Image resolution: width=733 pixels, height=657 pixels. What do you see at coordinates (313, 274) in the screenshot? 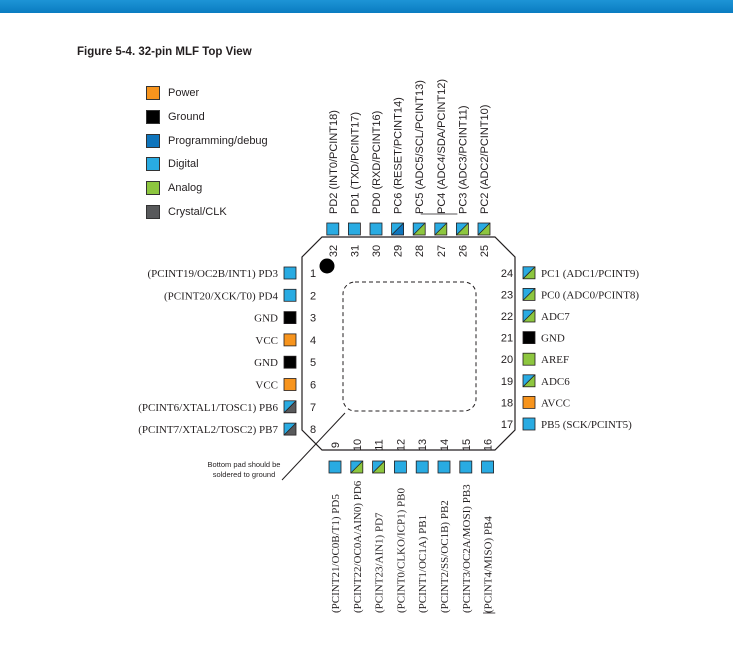
I see `pin-1-number: 1` at bounding box center [313, 274].